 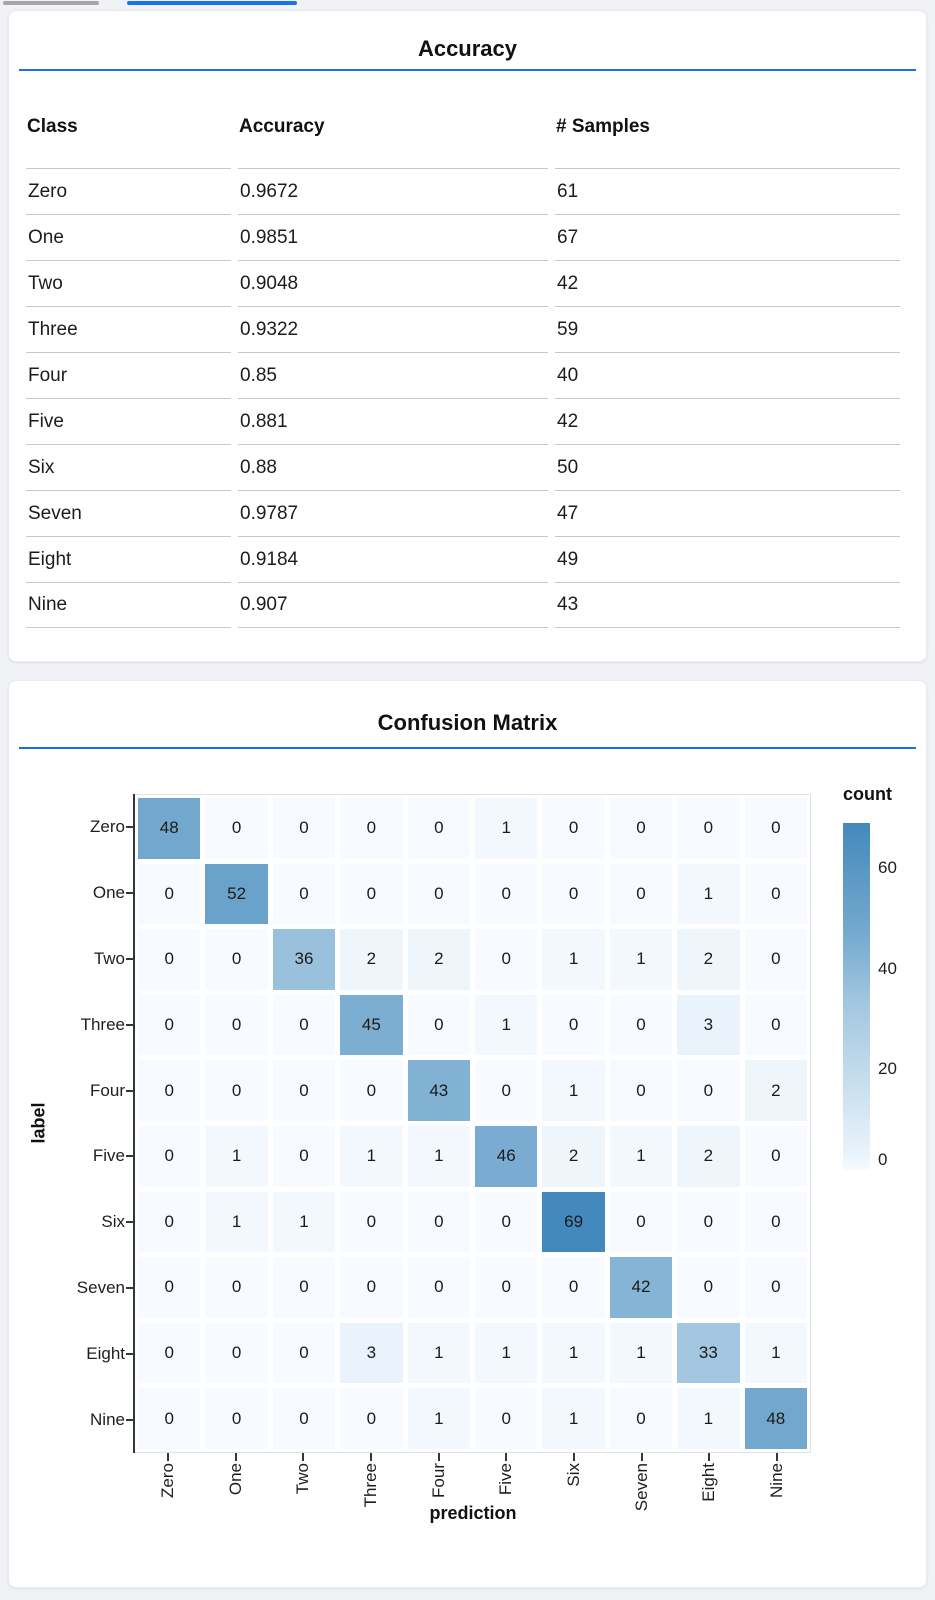 What do you see at coordinates (467, 722) in the screenshot?
I see `confusion-card-title: Confusion Matrix` at bounding box center [467, 722].